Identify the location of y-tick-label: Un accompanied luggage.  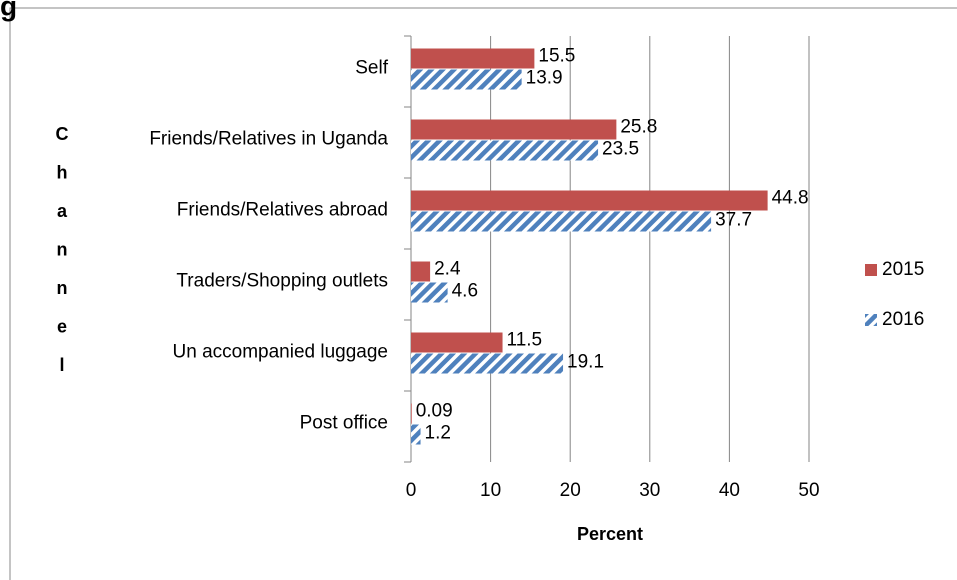
(281, 352).